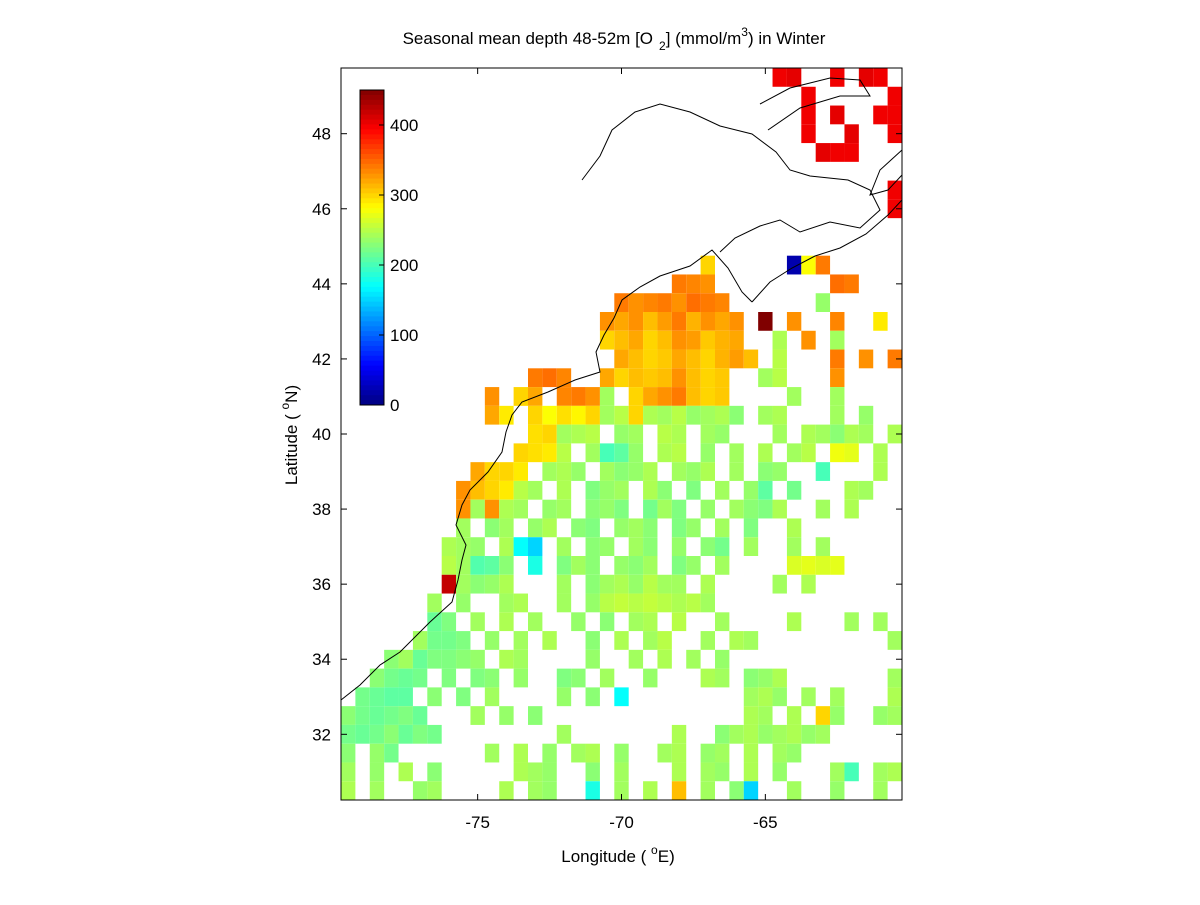 The image size is (1200, 905). What do you see at coordinates (477, 822) in the screenshot?
I see `x-tick-label: -75` at bounding box center [477, 822].